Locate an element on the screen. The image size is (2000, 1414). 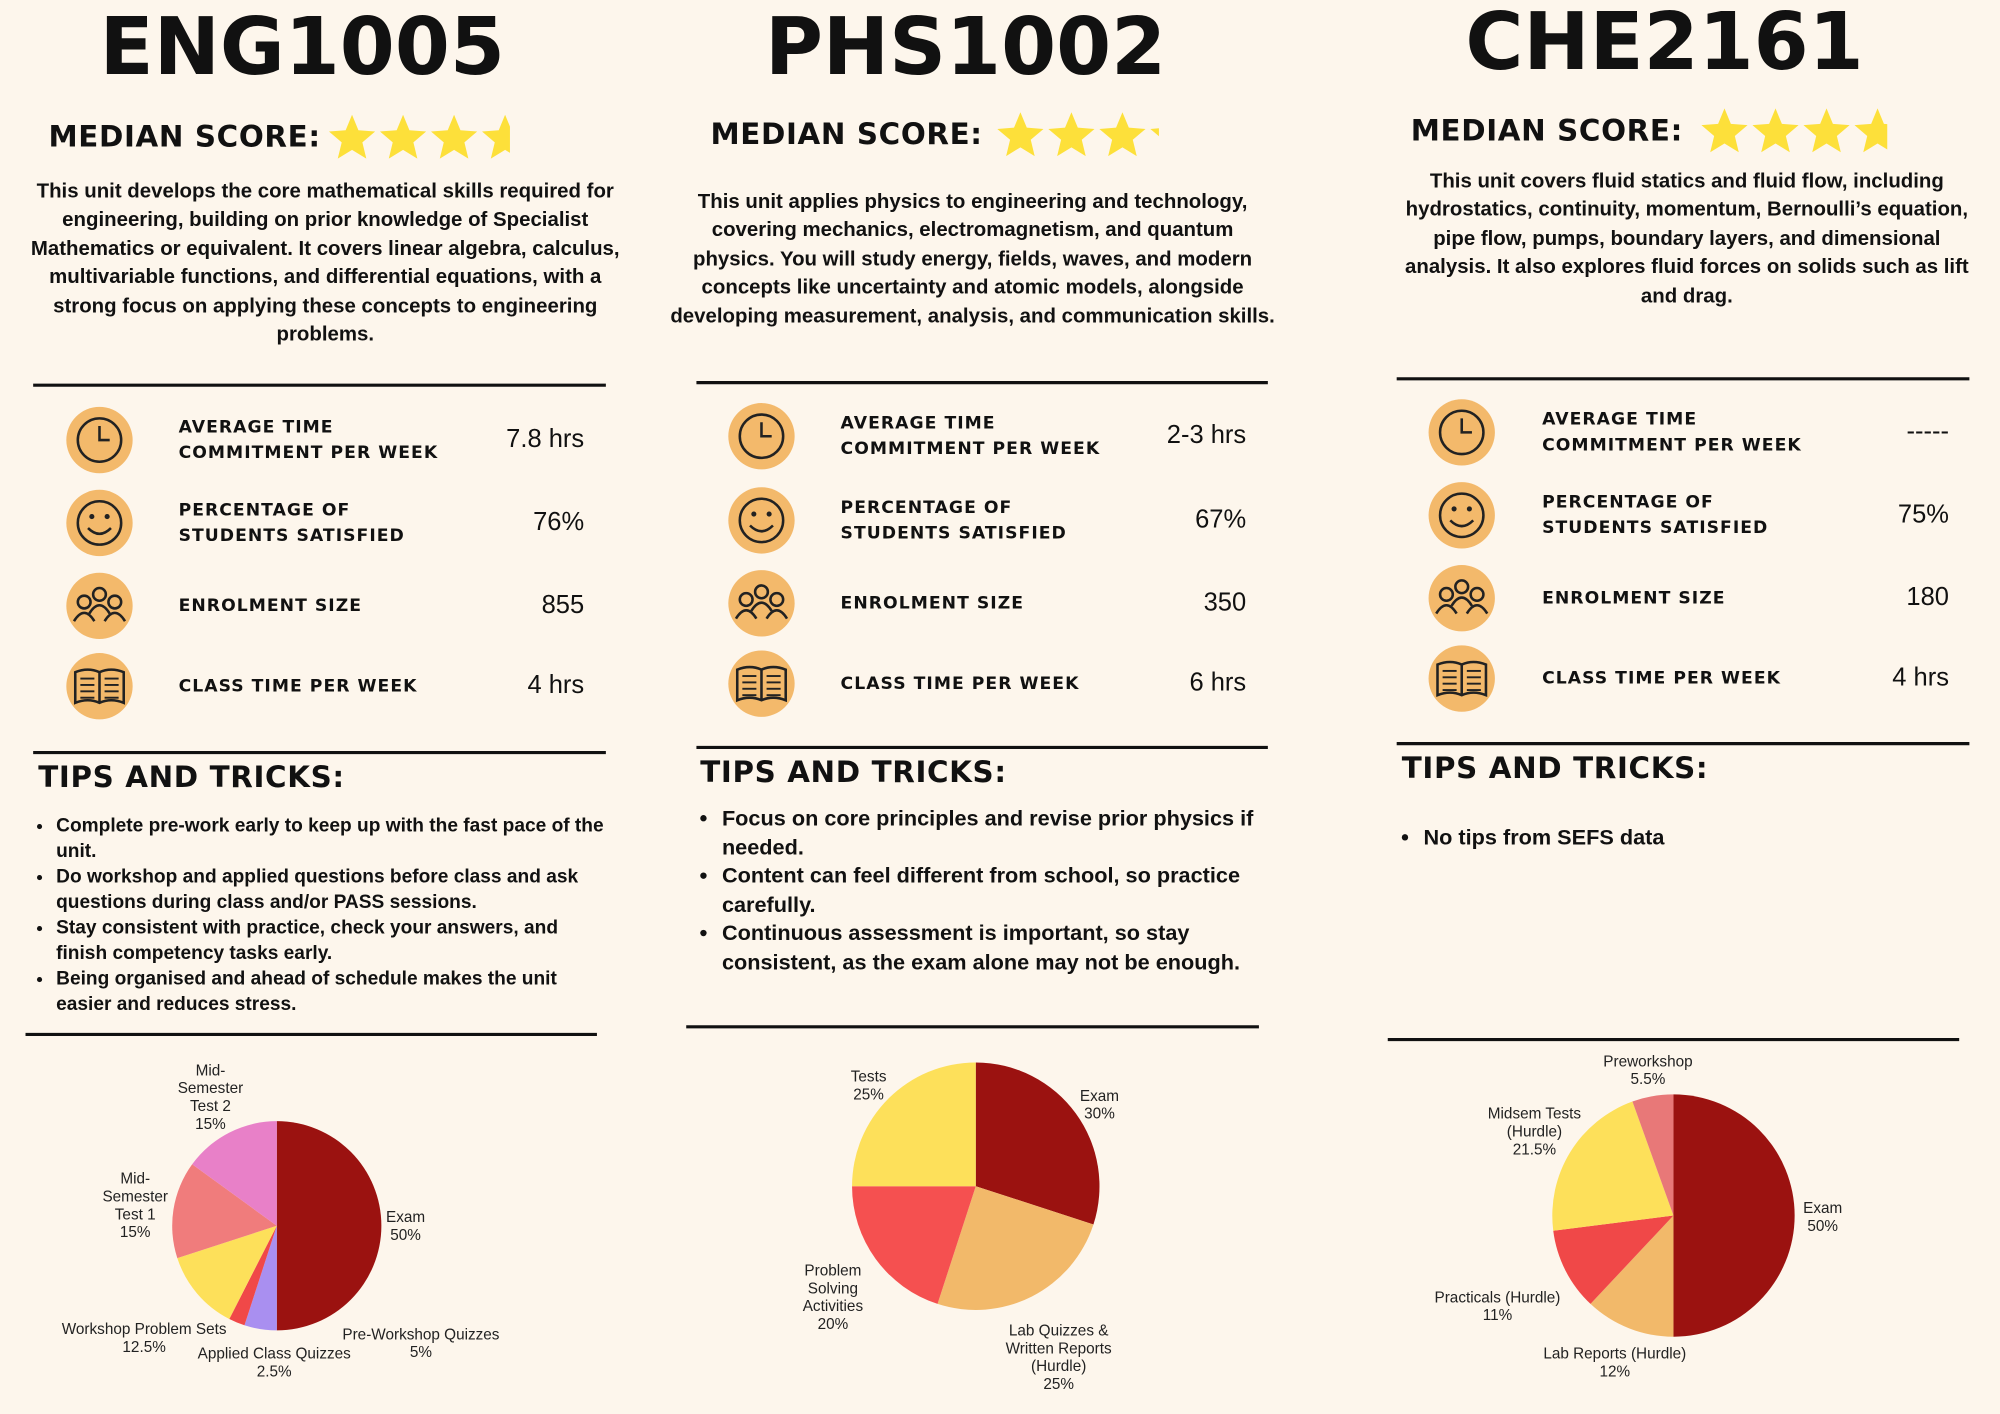
pie-label: Lab Reports (Hurdle) 12% is located at coordinates (1614, 1362).